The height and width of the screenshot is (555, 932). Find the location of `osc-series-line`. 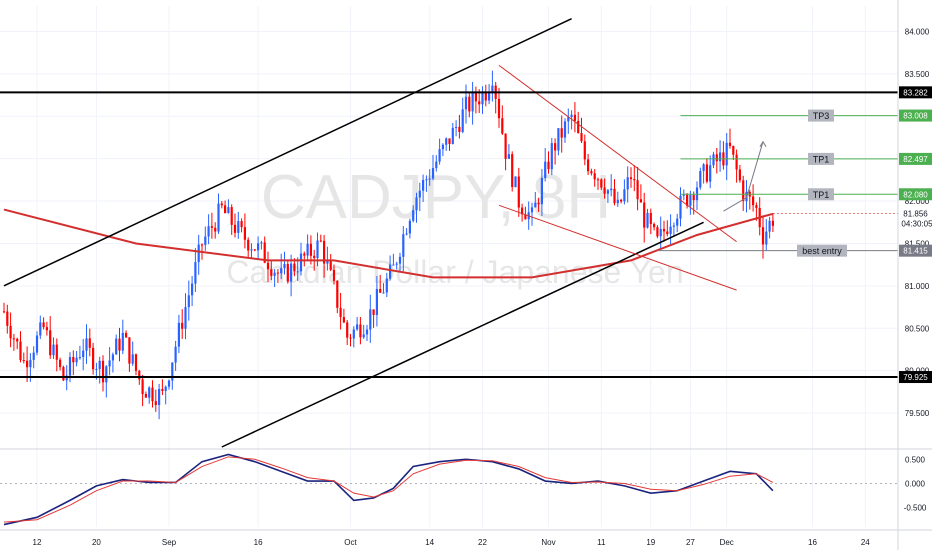

osc-series-line is located at coordinates (388, 489).